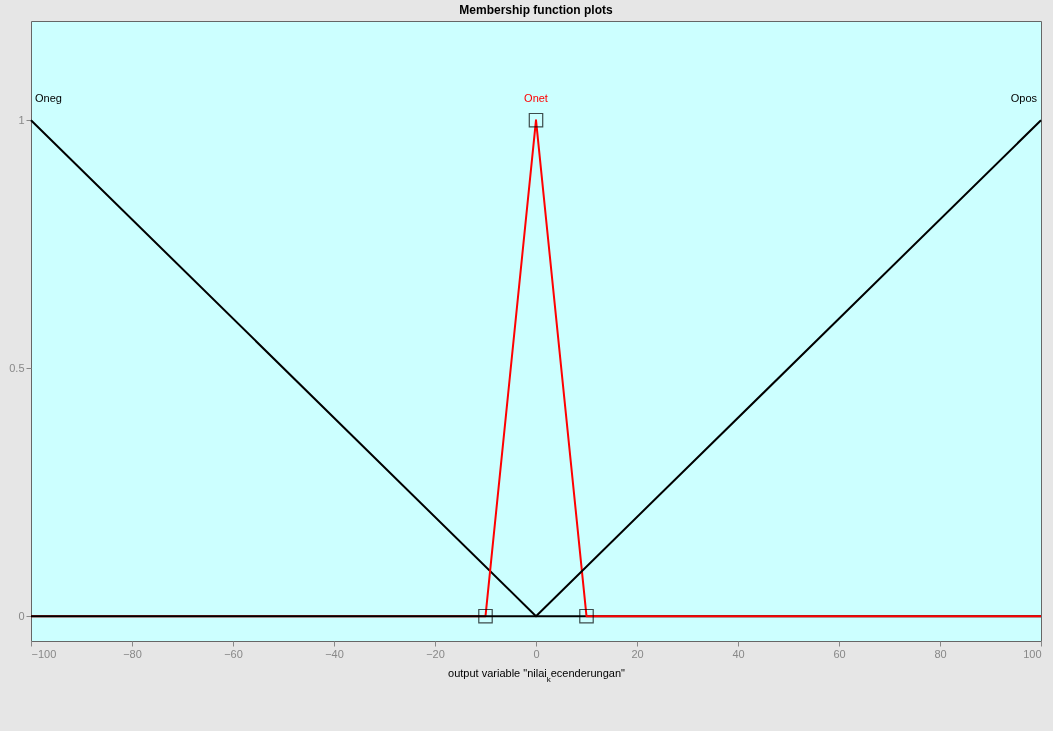  I want to click on x-tick-label: 100, so click(1032, 653).